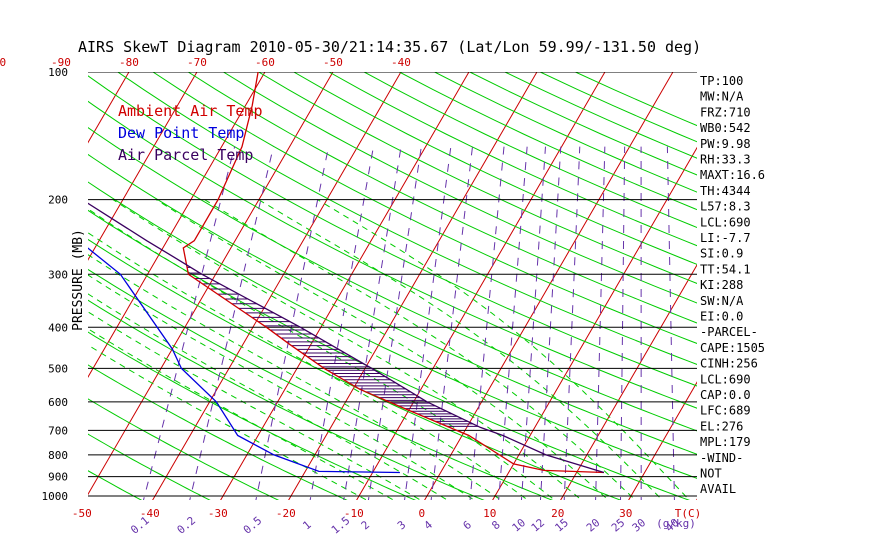 The height and width of the screenshot is (560, 870). Describe the element at coordinates (61, 62) in the screenshot. I see `top-tick-label: -90` at that location.